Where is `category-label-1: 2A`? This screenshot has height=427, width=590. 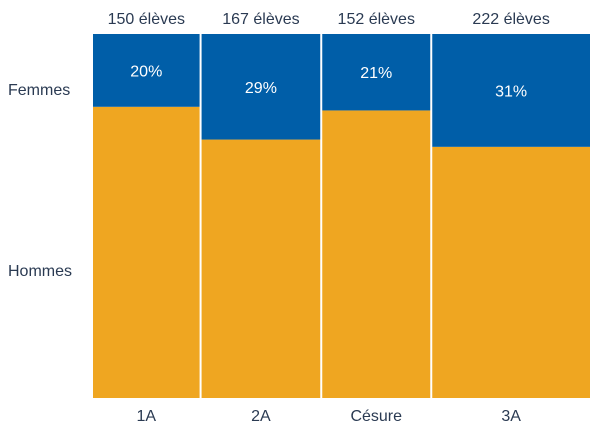
category-label-1: 2A is located at coordinates (261, 416).